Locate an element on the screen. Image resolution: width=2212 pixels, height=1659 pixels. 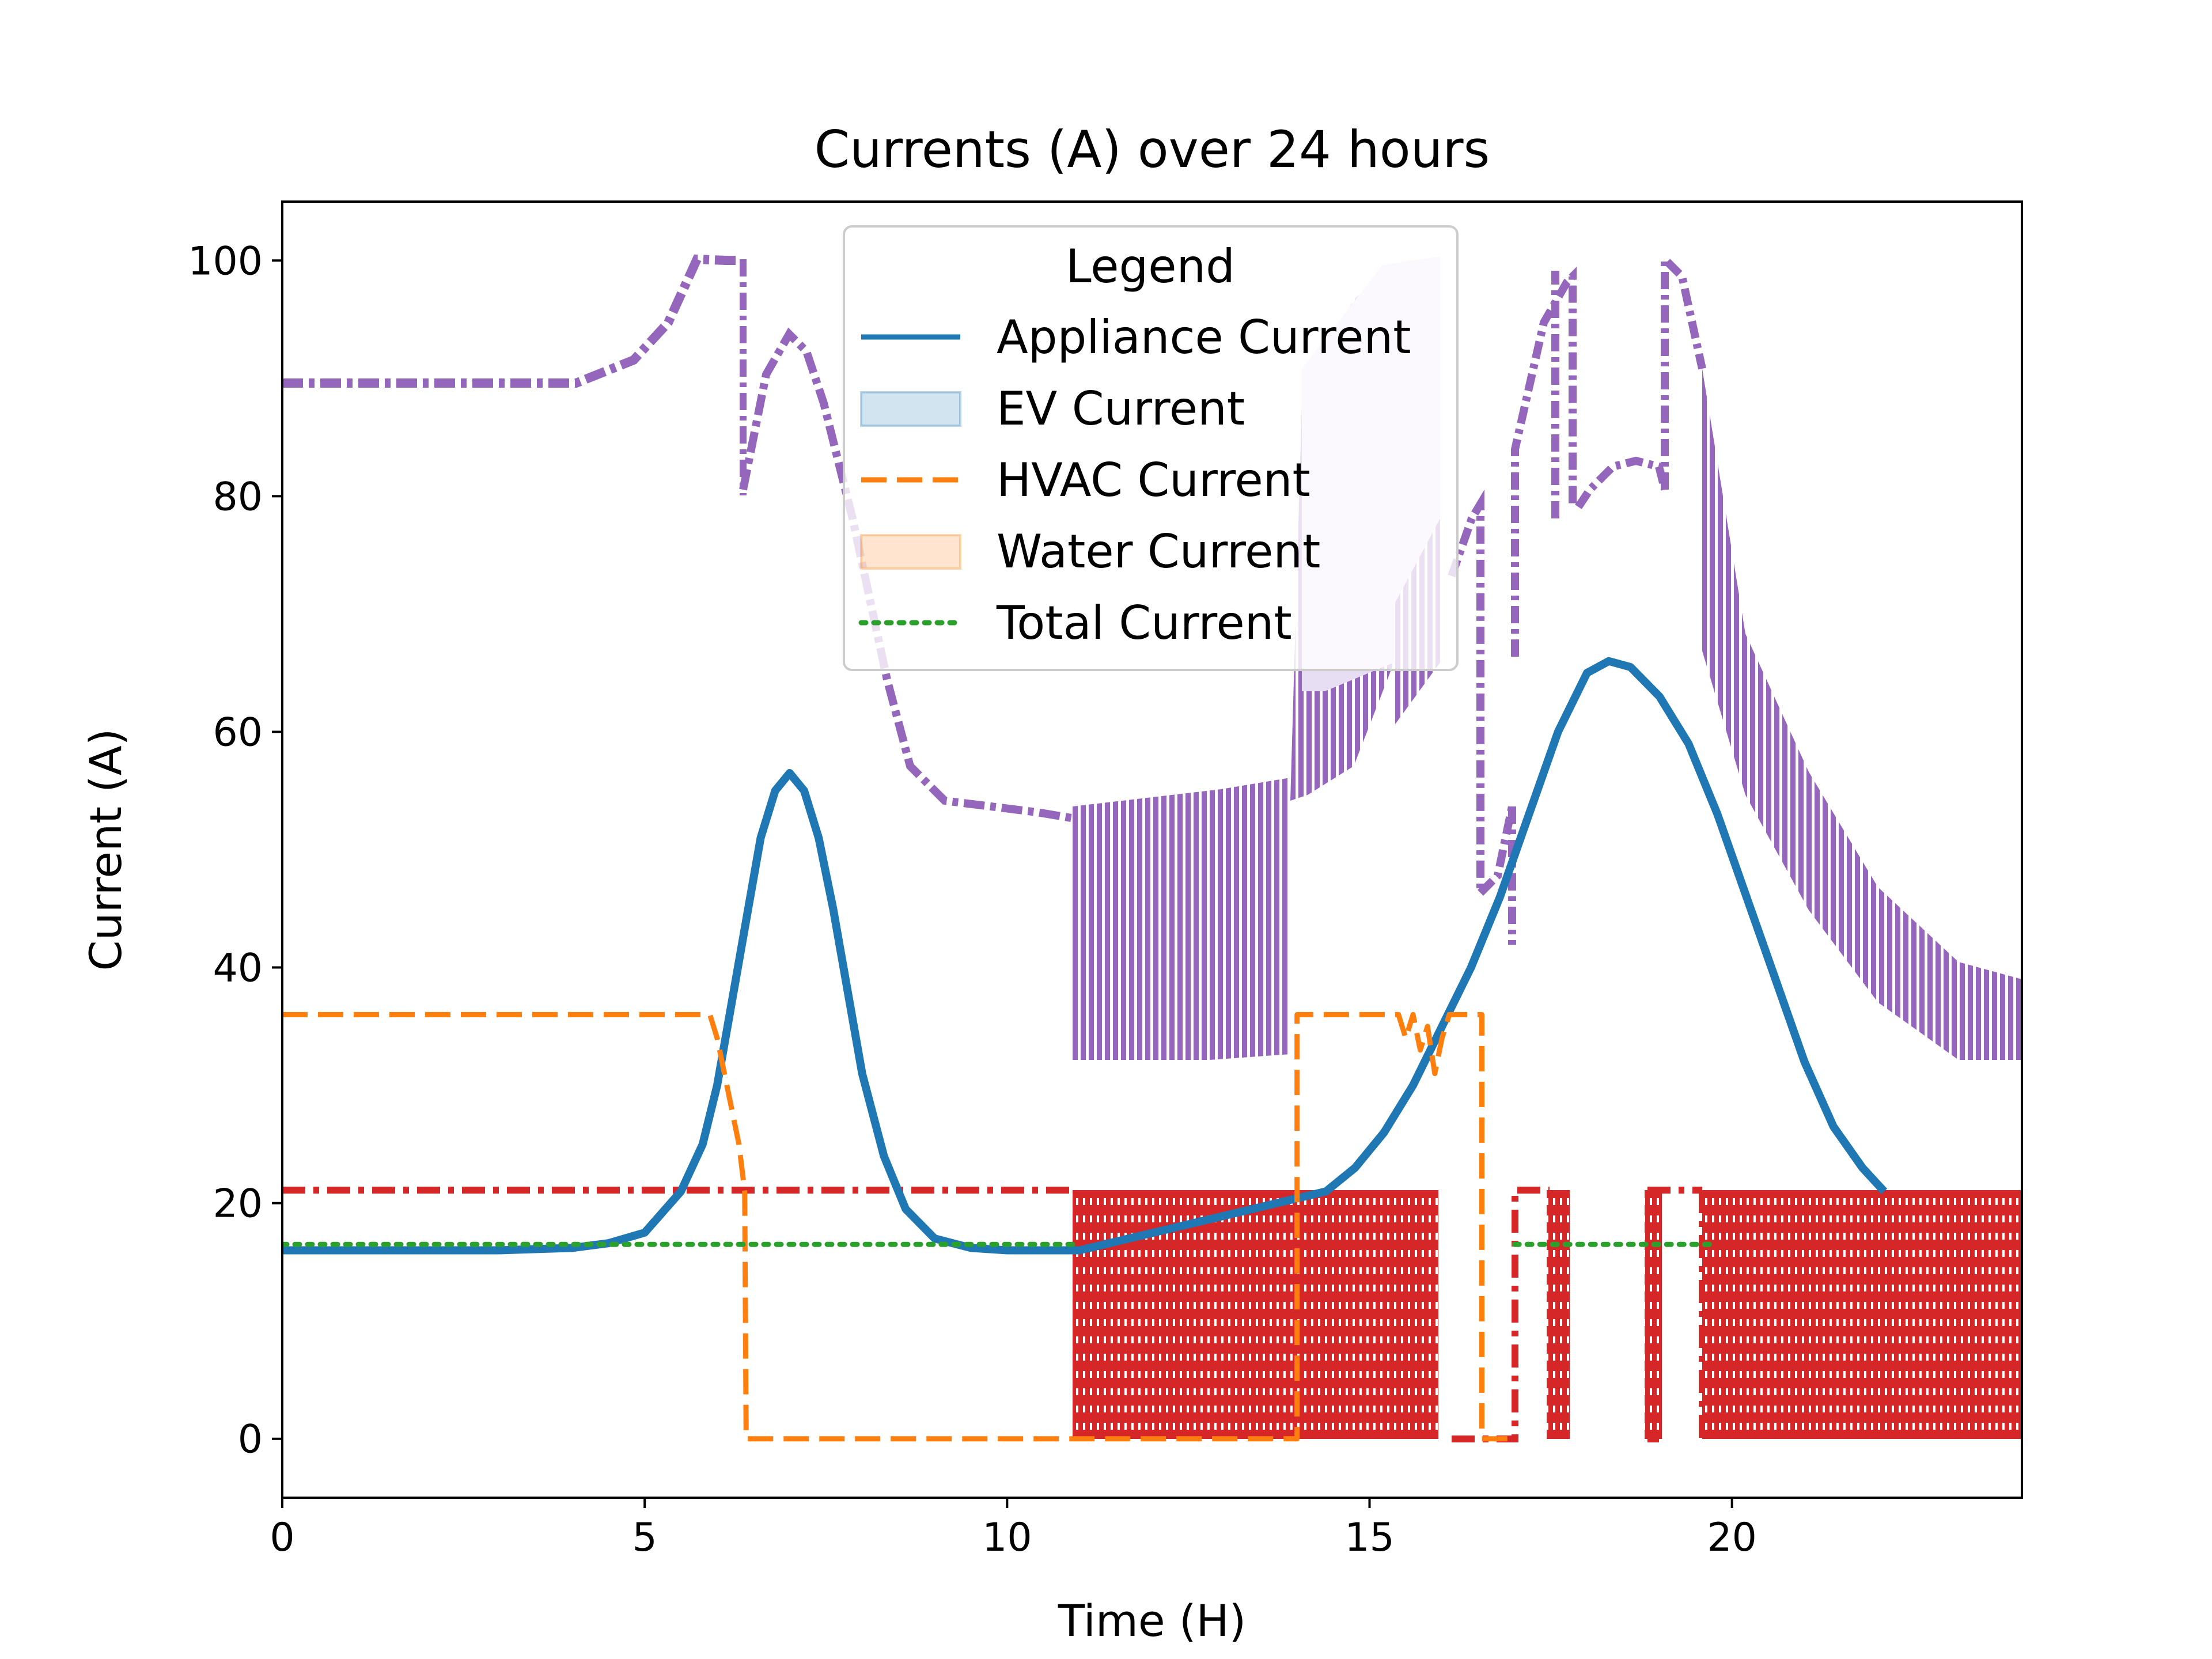
legend-label-hvac-current: HVAC Current is located at coordinates (1153, 480).